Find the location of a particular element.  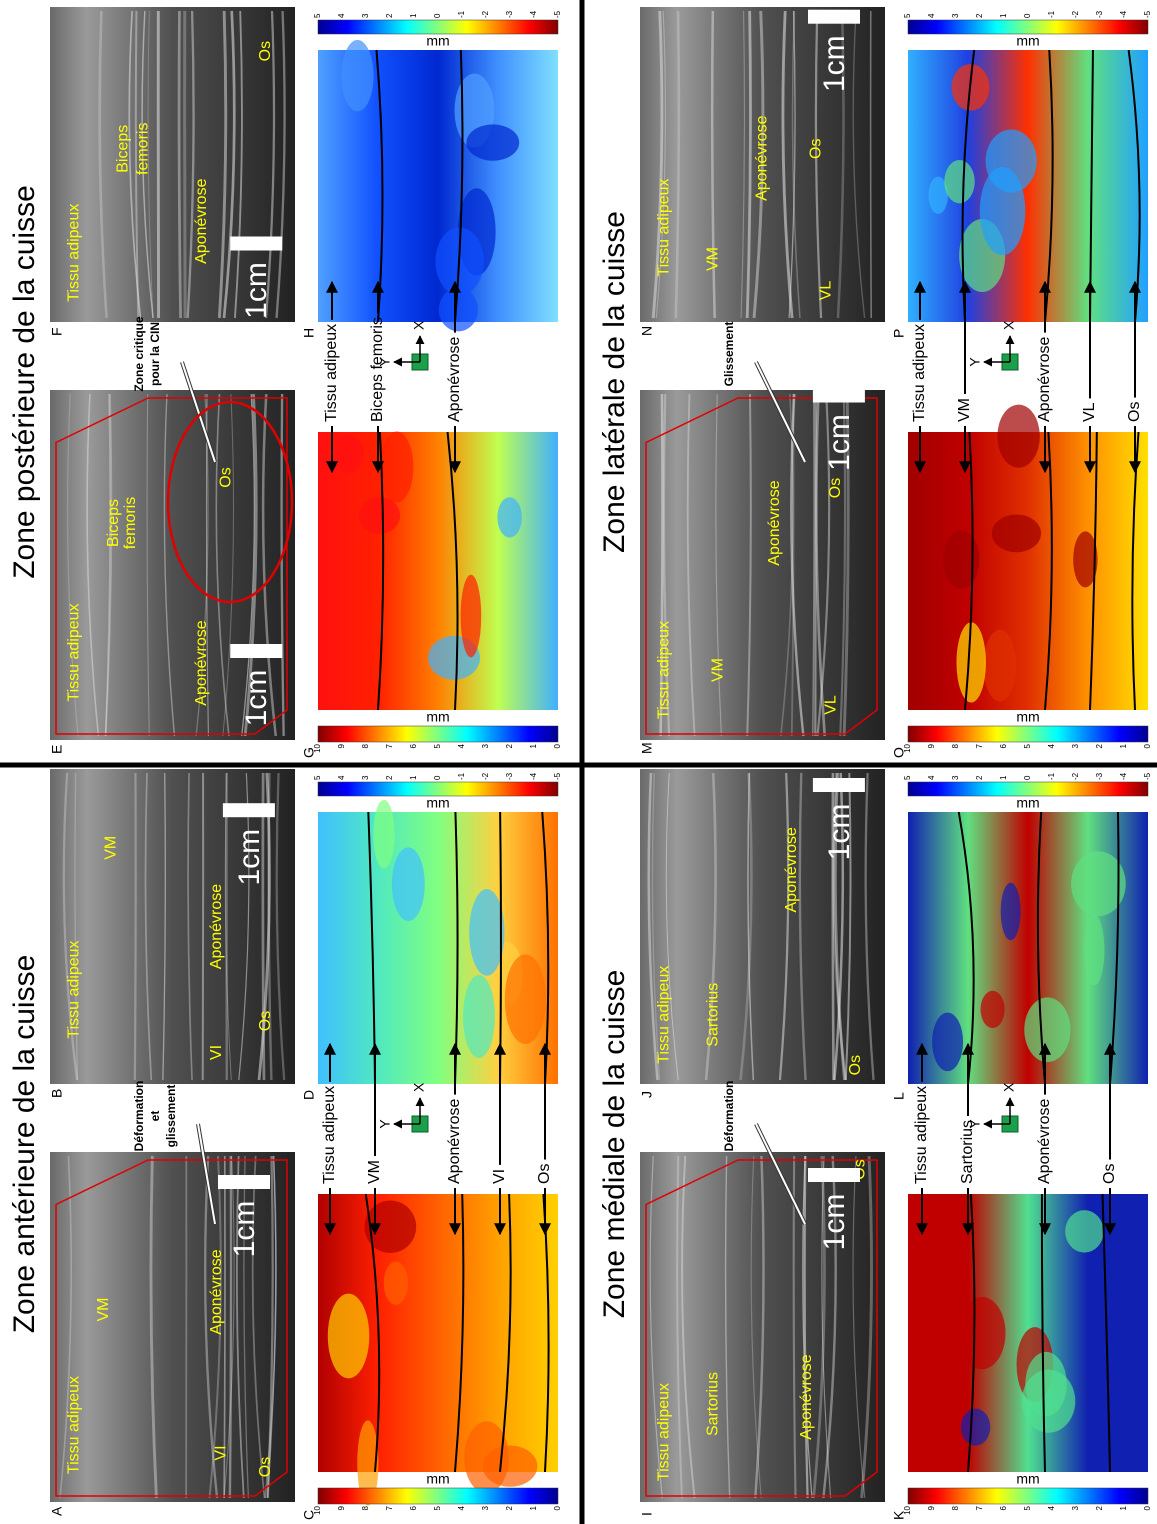

legend-label: Sartorius is located at coordinates (967, 1152).